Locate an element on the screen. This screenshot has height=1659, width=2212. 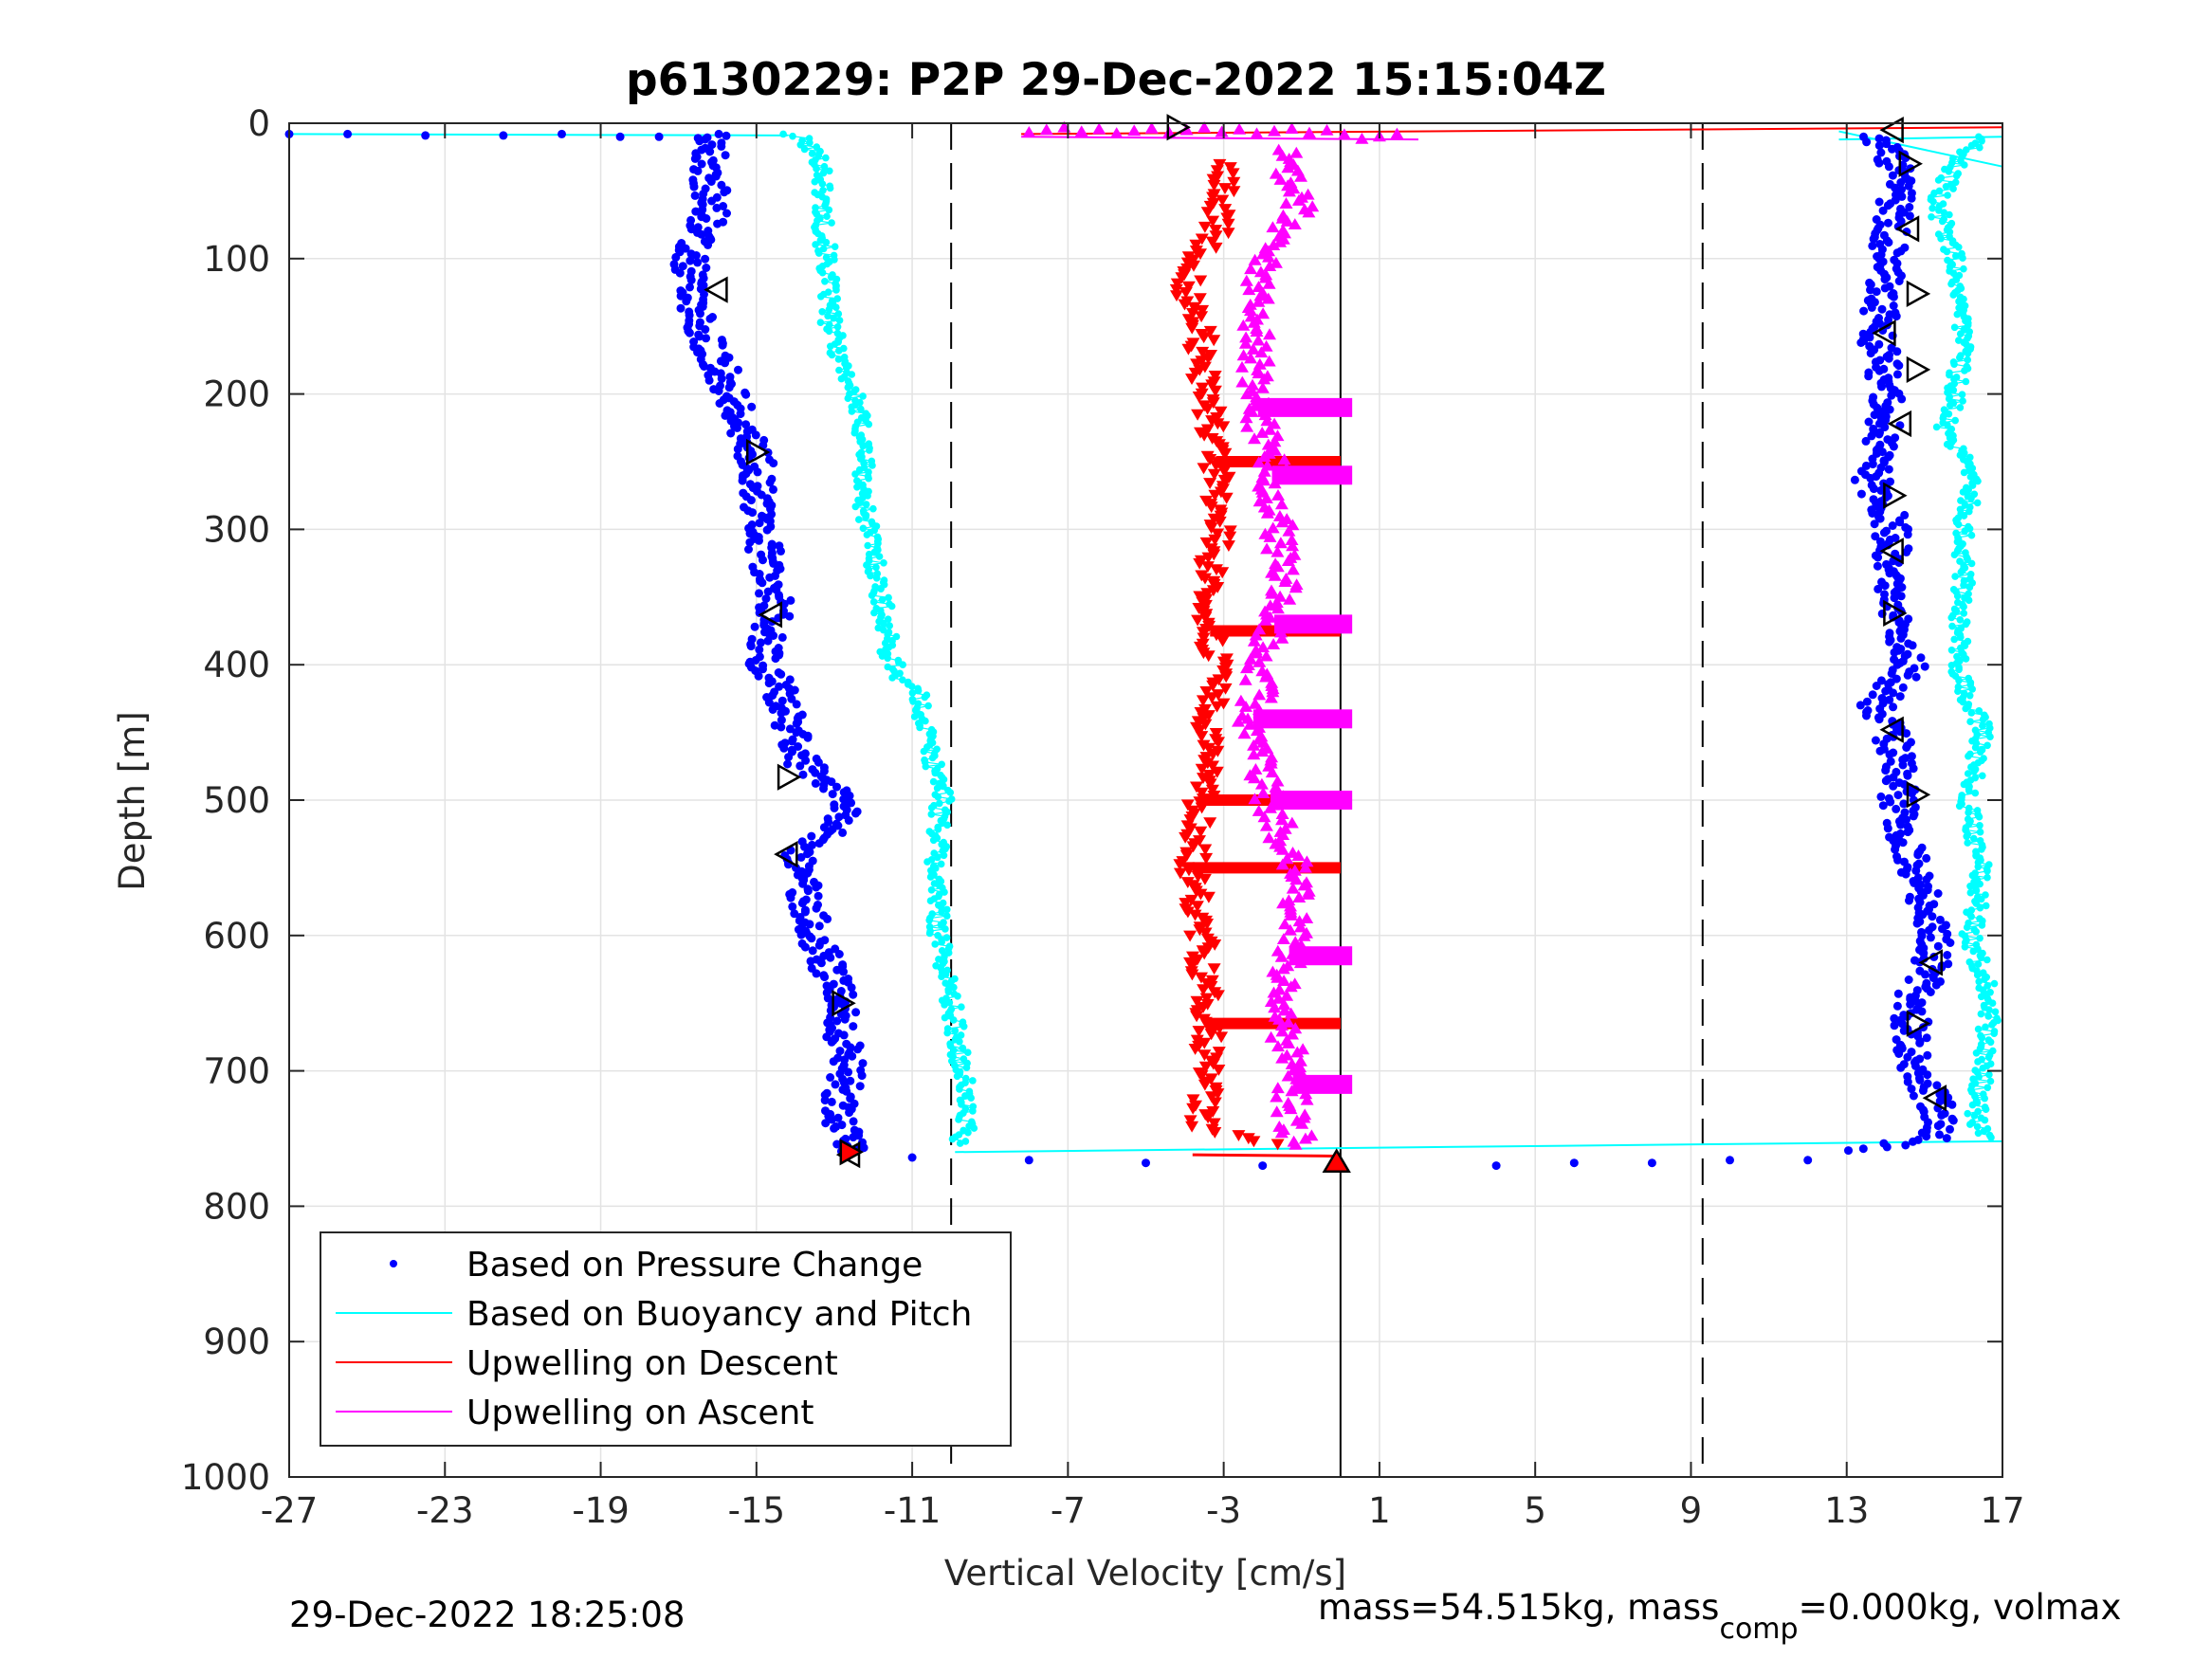
x-tick-label-11: 17 is located at coordinates (2002, 1510).